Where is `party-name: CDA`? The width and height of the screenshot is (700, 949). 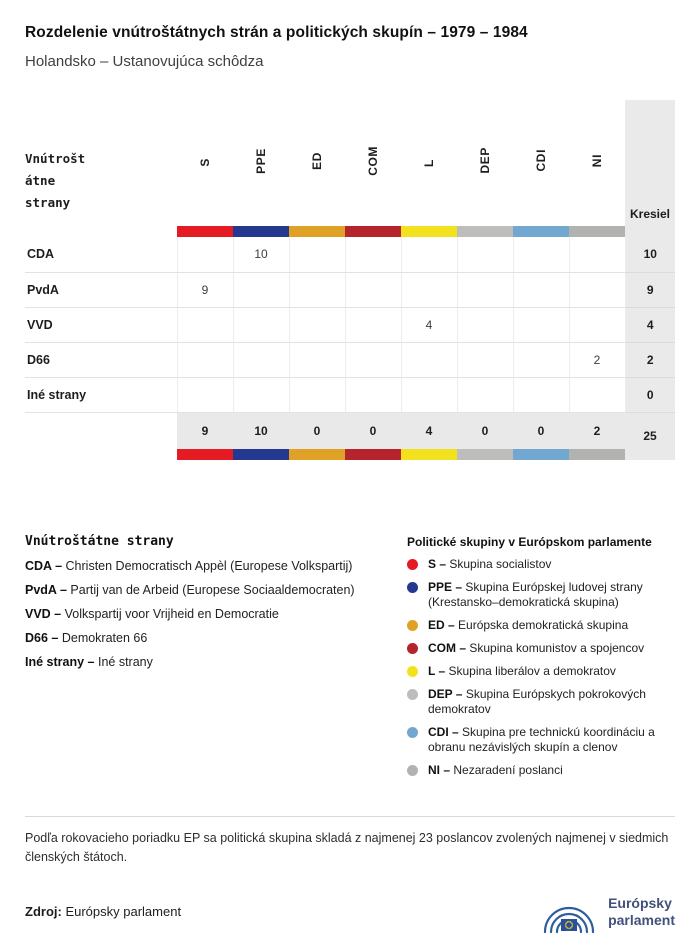 party-name: CDA is located at coordinates (101, 255).